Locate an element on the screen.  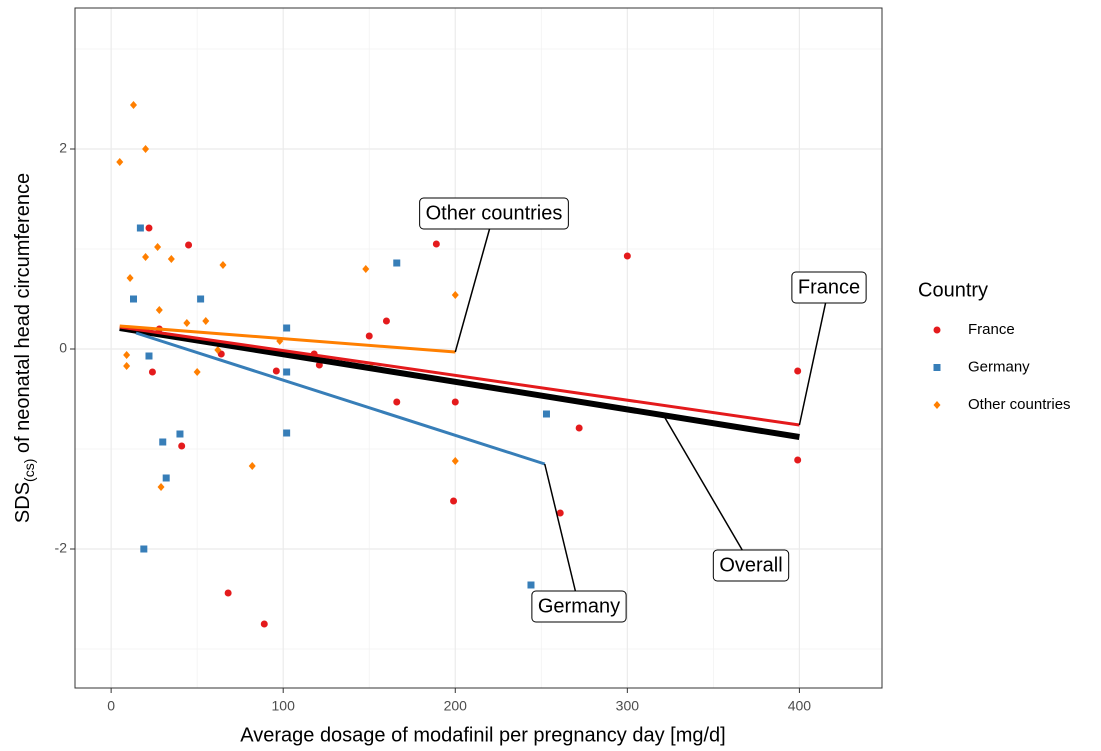
callout-label: Overall is located at coordinates (750, 565).